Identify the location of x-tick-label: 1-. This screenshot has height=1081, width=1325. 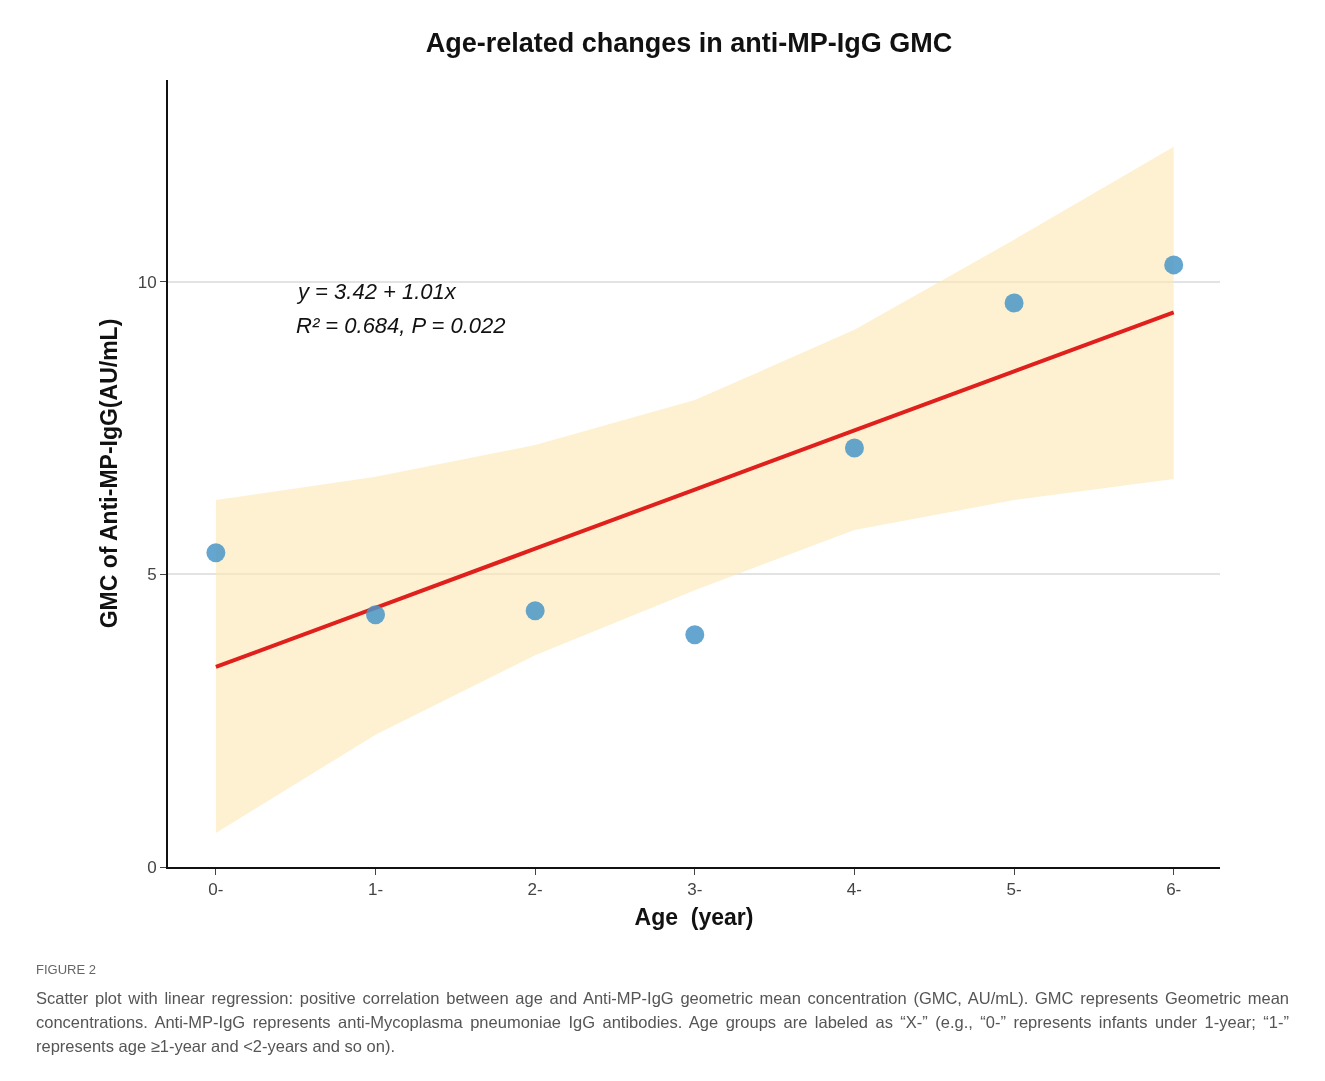
(375, 890).